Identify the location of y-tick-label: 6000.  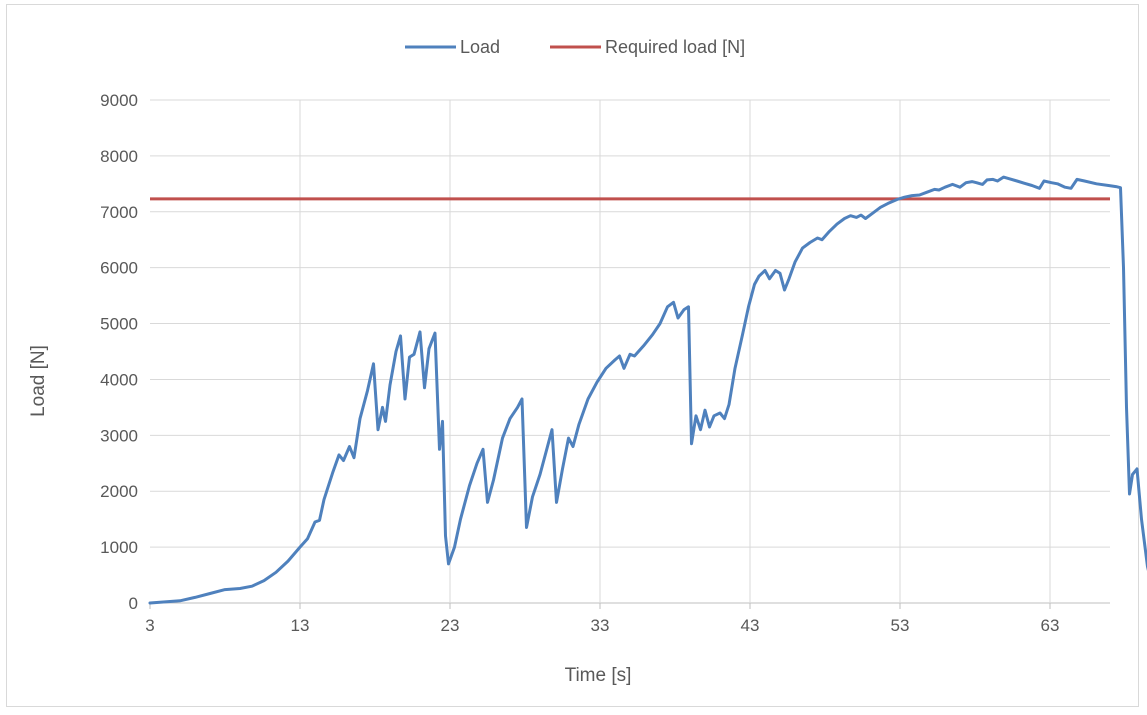
(119, 268).